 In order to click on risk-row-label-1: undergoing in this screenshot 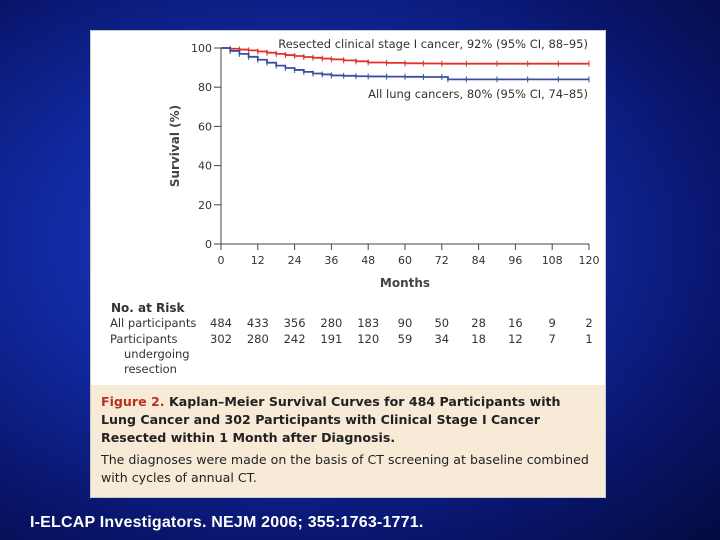, I will do `click(157, 354)`.